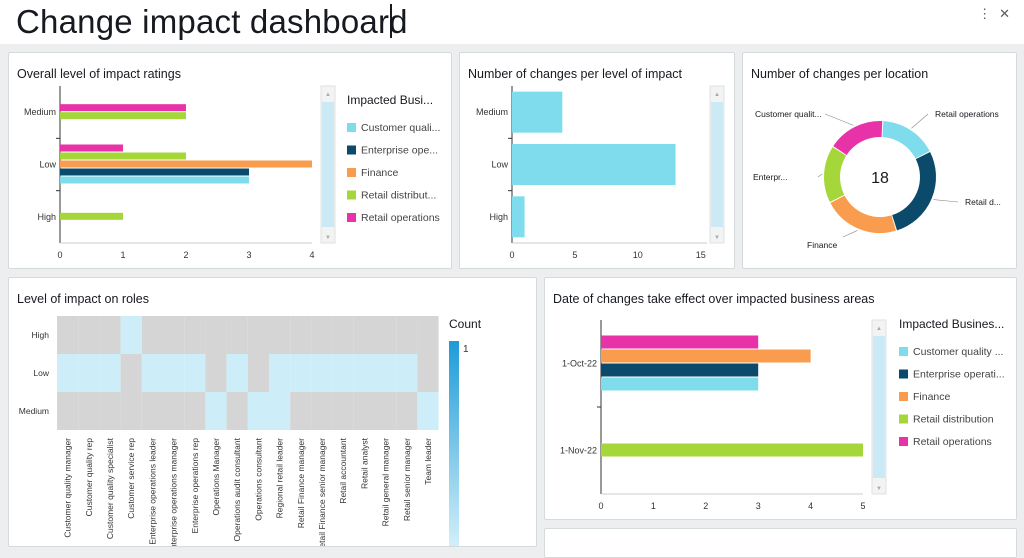 The width and height of the screenshot is (1024, 558). Describe the element at coordinates (428, 461) in the screenshot. I see `heatmap-column-label: Team leader` at that location.